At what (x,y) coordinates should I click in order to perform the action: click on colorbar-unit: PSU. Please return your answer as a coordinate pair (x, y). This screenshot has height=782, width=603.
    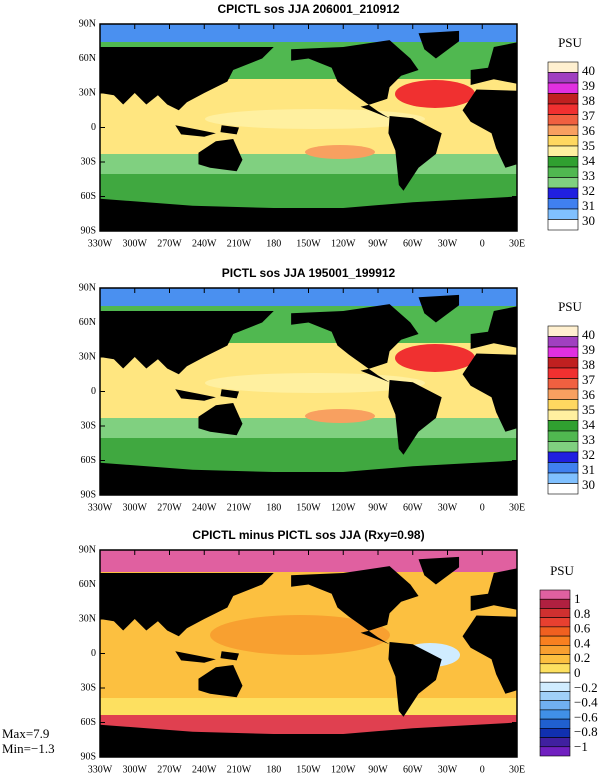
    Looking at the image, I should click on (570, 42).